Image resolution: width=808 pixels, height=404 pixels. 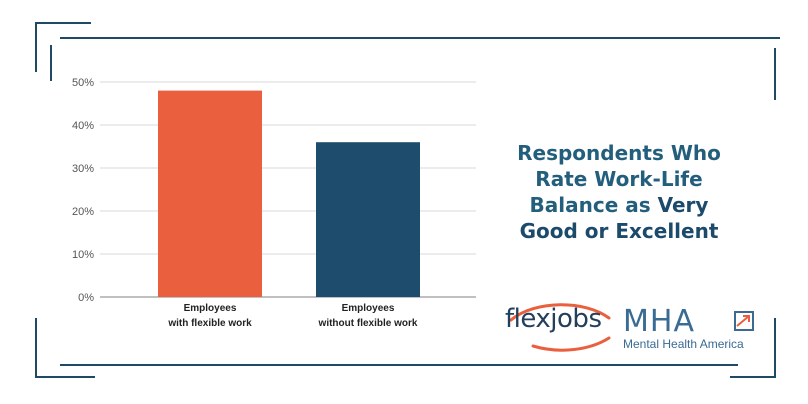 I want to click on frame-bottom-left, so click(x=65, y=377).